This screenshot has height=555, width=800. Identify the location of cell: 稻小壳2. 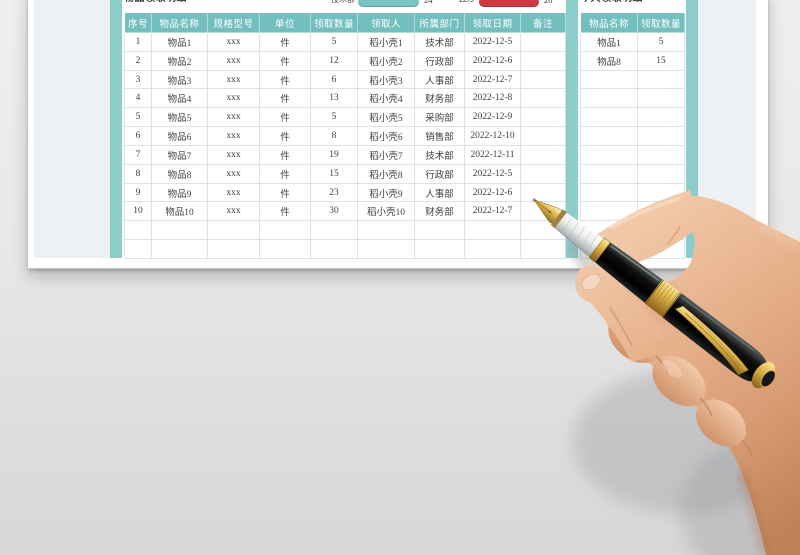
(386, 60).